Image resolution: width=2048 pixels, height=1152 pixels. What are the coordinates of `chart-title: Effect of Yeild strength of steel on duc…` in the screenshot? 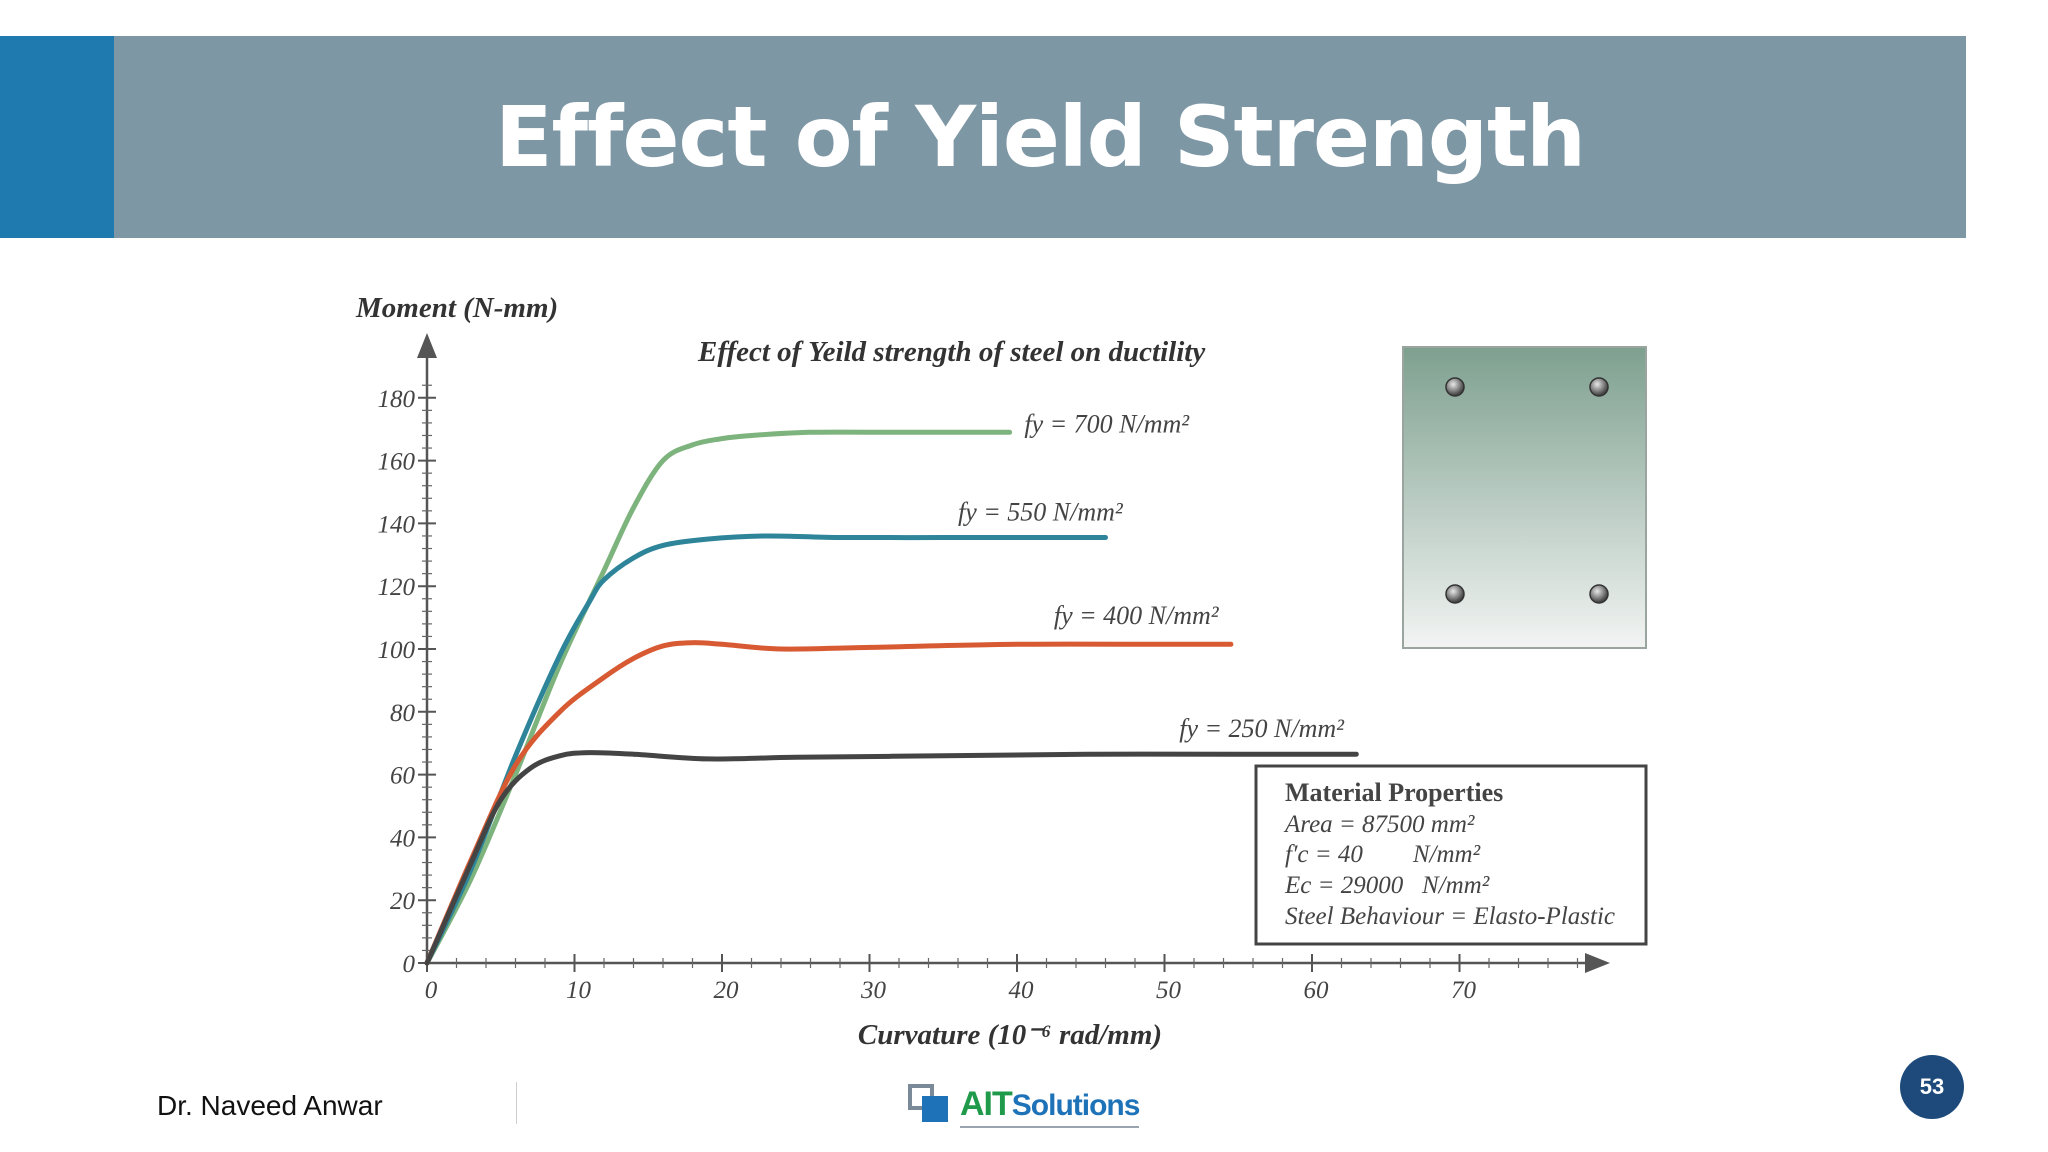 It's located at (951, 352).